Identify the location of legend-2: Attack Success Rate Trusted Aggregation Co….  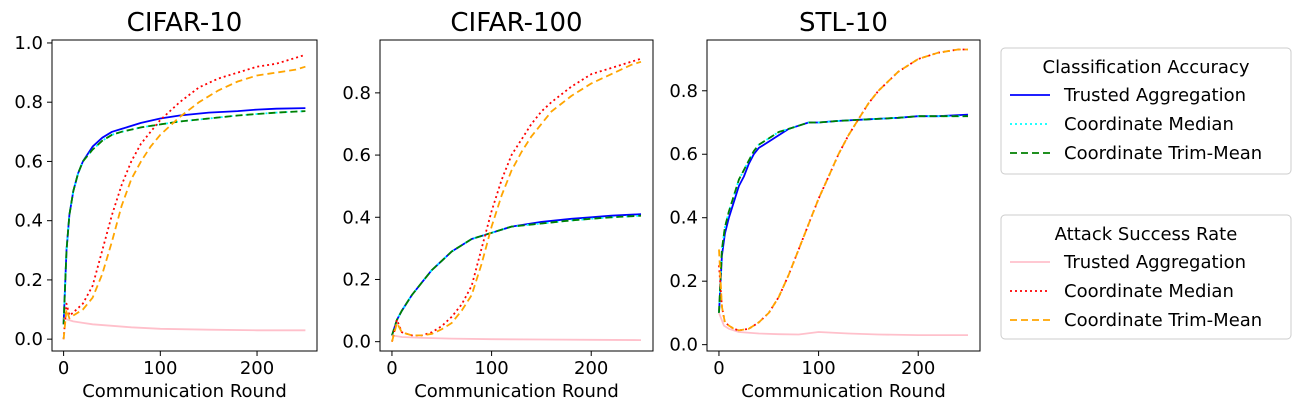
(1146, 277).